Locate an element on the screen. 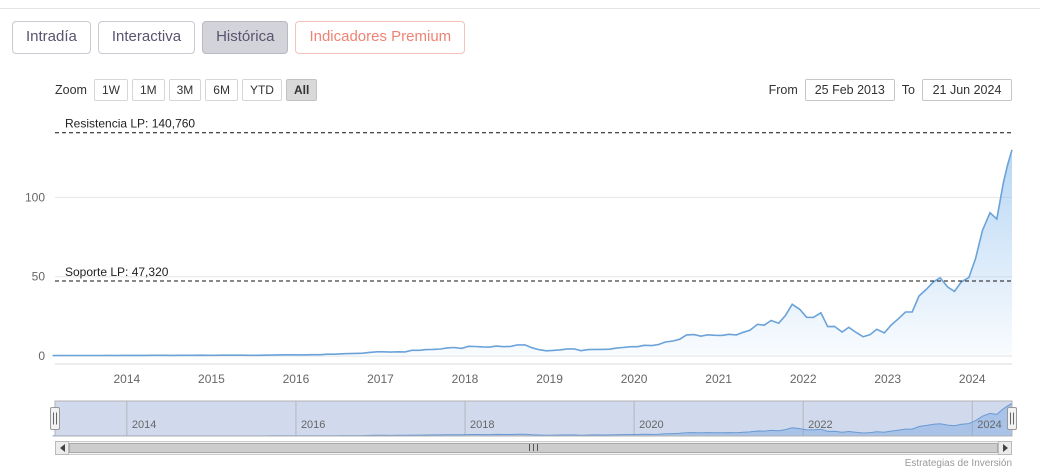 The image size is (1040, 476). navigator-handle-right-body is located at coordinates (1012, 418).